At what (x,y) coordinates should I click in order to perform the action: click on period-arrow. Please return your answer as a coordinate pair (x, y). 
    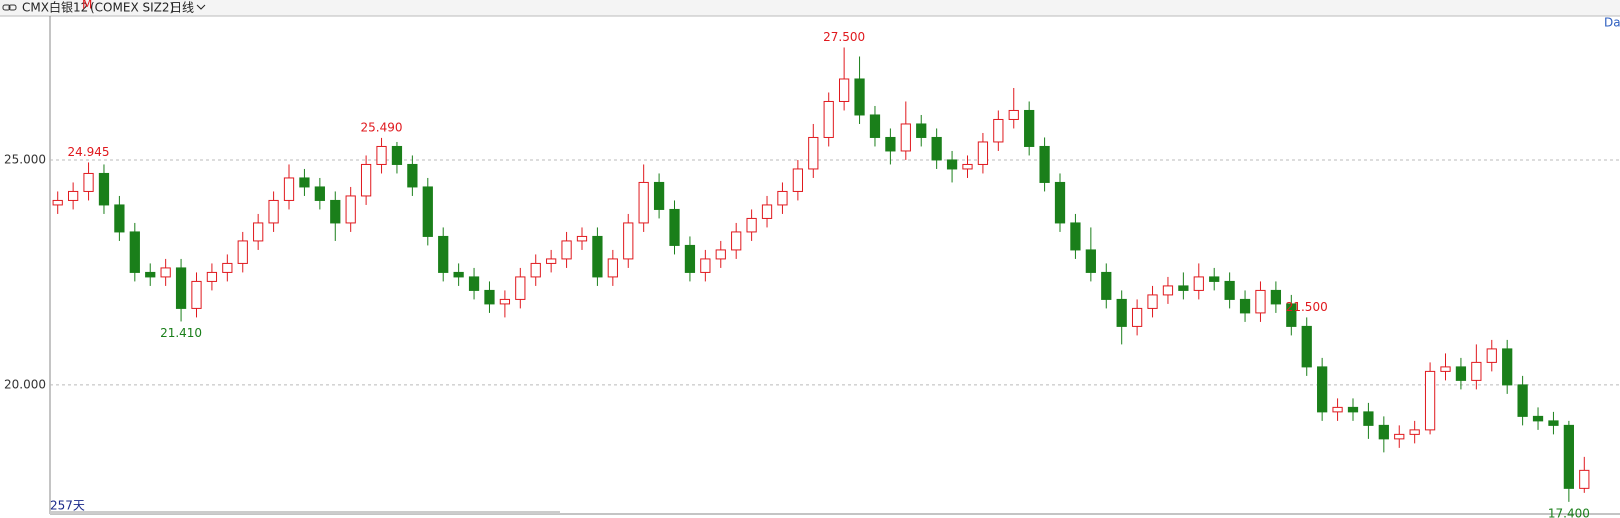
    Looking at the image, I should click on (201, 7).